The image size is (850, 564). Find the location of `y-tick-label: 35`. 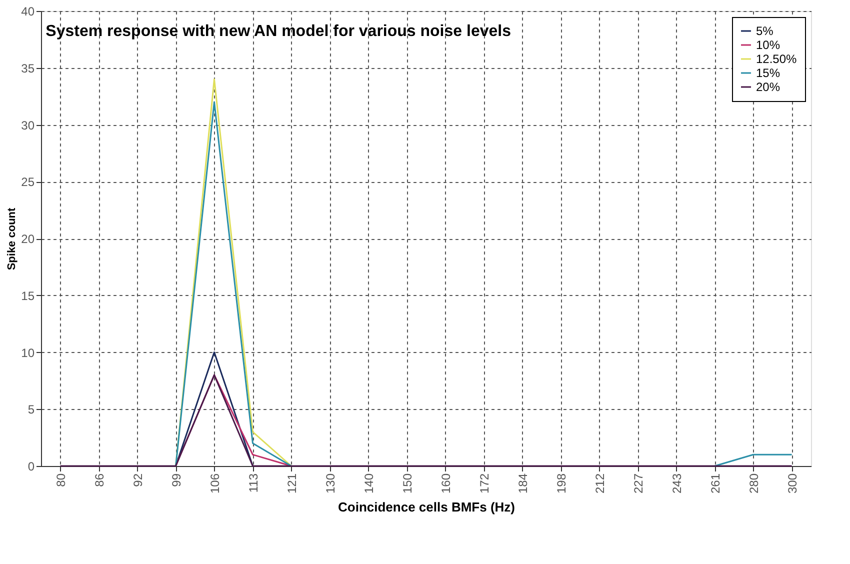

y-tick-label: 35 is located at coordinates (28, 68).